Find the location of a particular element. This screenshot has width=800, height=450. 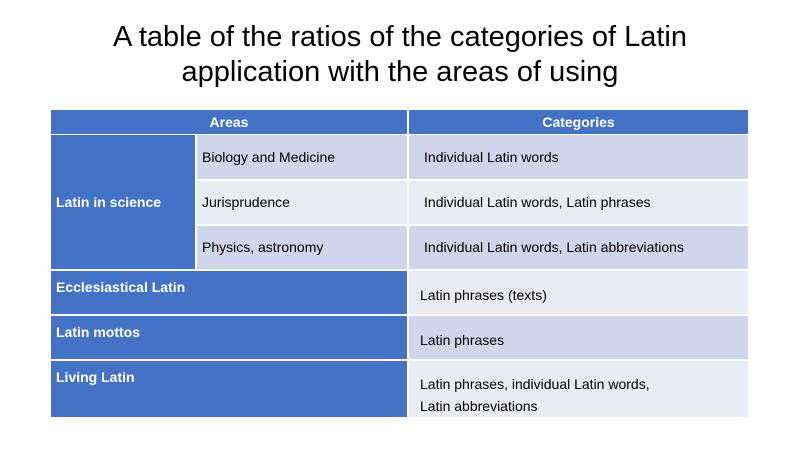

group-label-latin-in-science: Latin in science is located at coordinates (123, 202).